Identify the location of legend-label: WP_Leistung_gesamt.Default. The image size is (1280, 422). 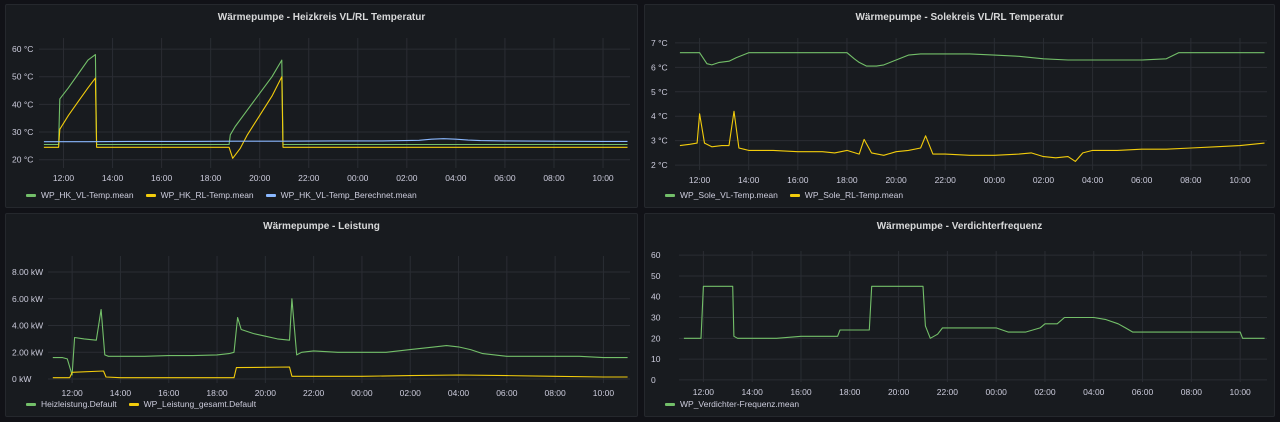
(200, 404).